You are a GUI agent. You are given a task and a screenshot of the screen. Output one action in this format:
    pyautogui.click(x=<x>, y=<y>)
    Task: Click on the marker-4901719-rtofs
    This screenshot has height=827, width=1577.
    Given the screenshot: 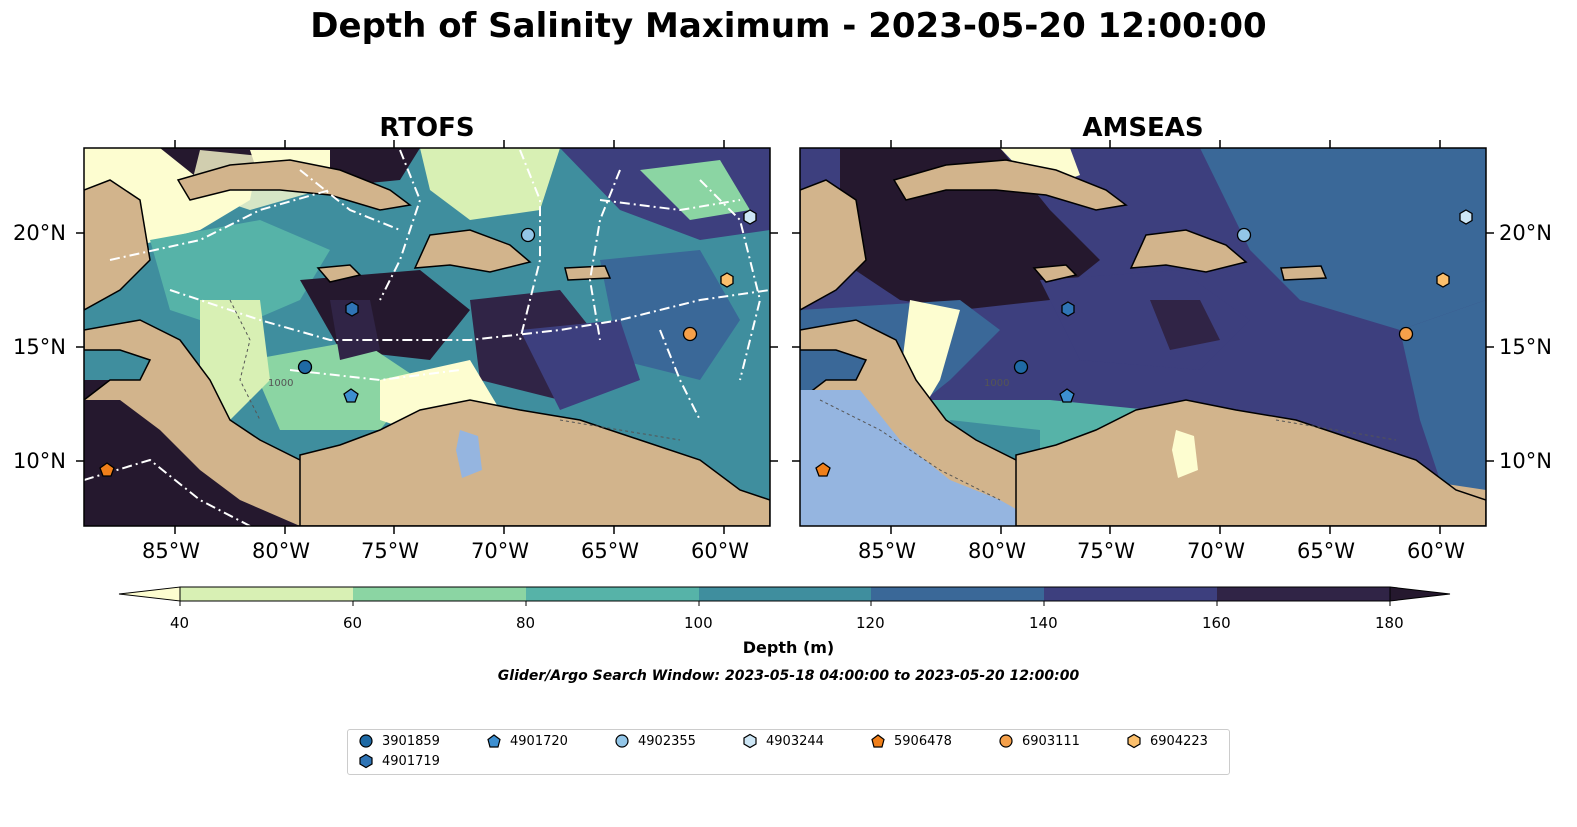 What is the action you would take?
    pyautogui.click(x=352, y=309)
    